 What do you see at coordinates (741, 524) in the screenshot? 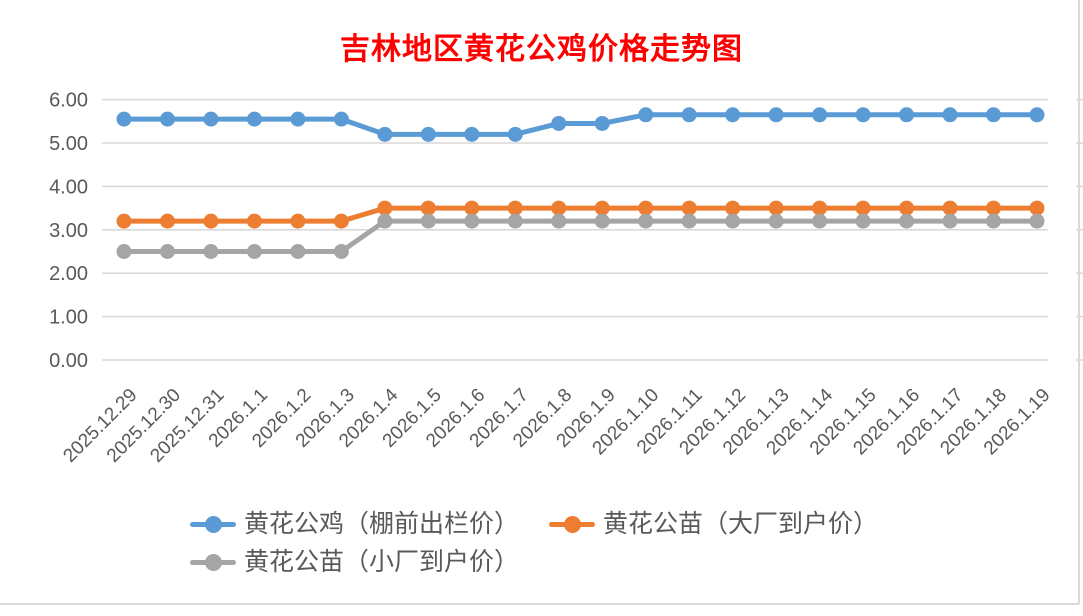
I see `legend-label: 黄花公苗（大厂到户价）` at bounding box center [741, 524].